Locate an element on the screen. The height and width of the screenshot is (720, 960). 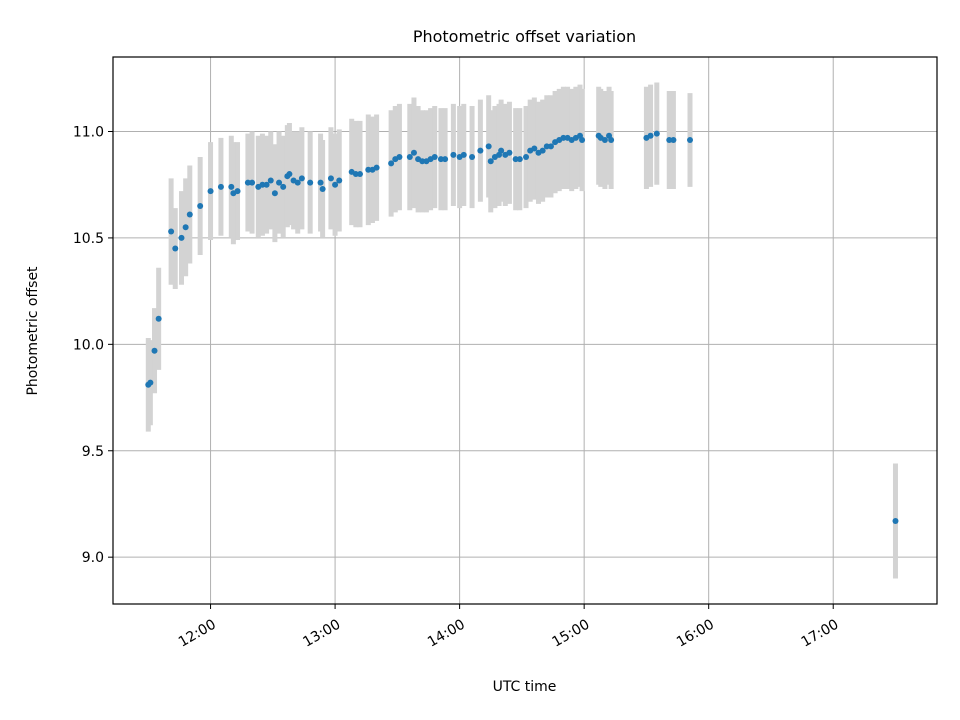
chart-title: Photometric offset variation is located at coordinates (524, 36).